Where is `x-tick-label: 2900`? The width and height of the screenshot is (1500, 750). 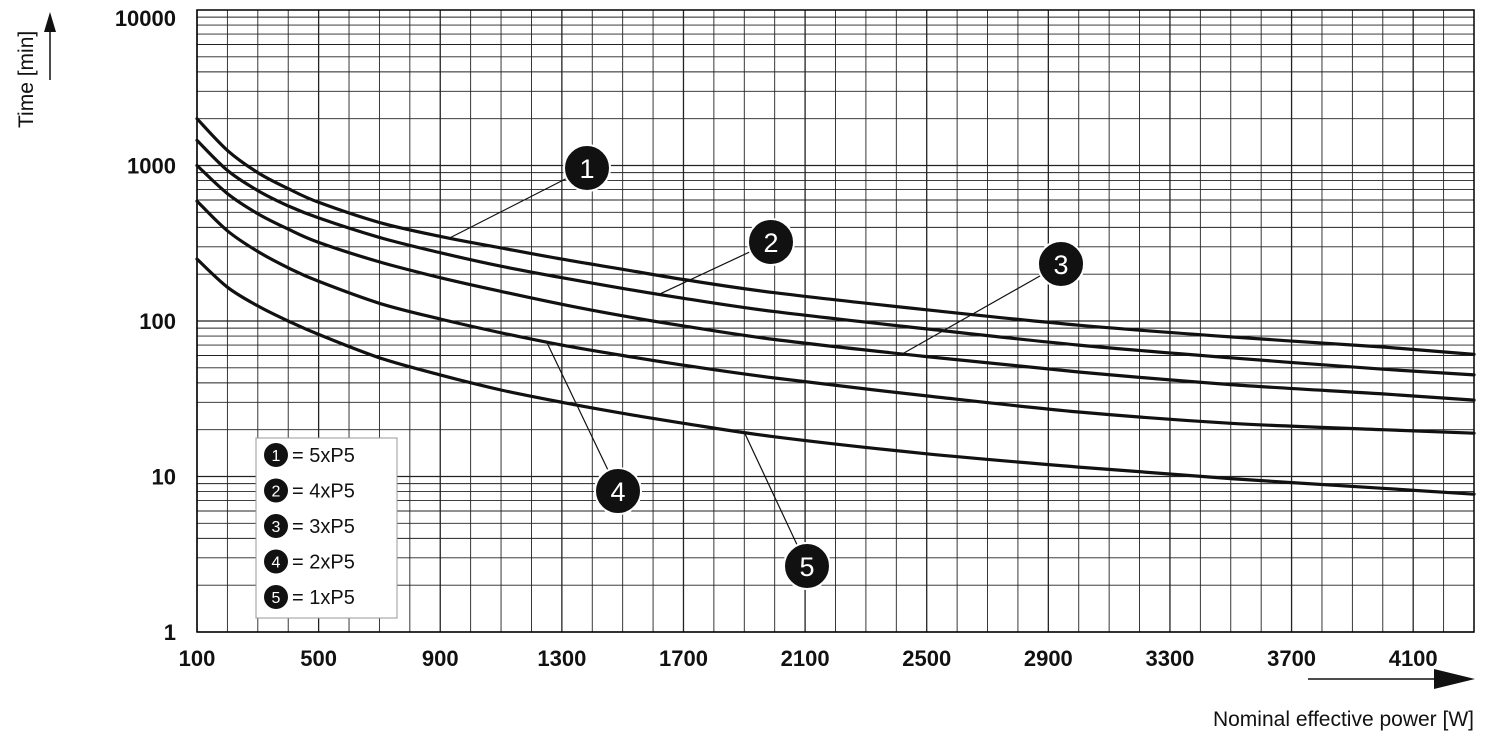
x-tick-label: 2900 is located at coordinates (1048, 658).